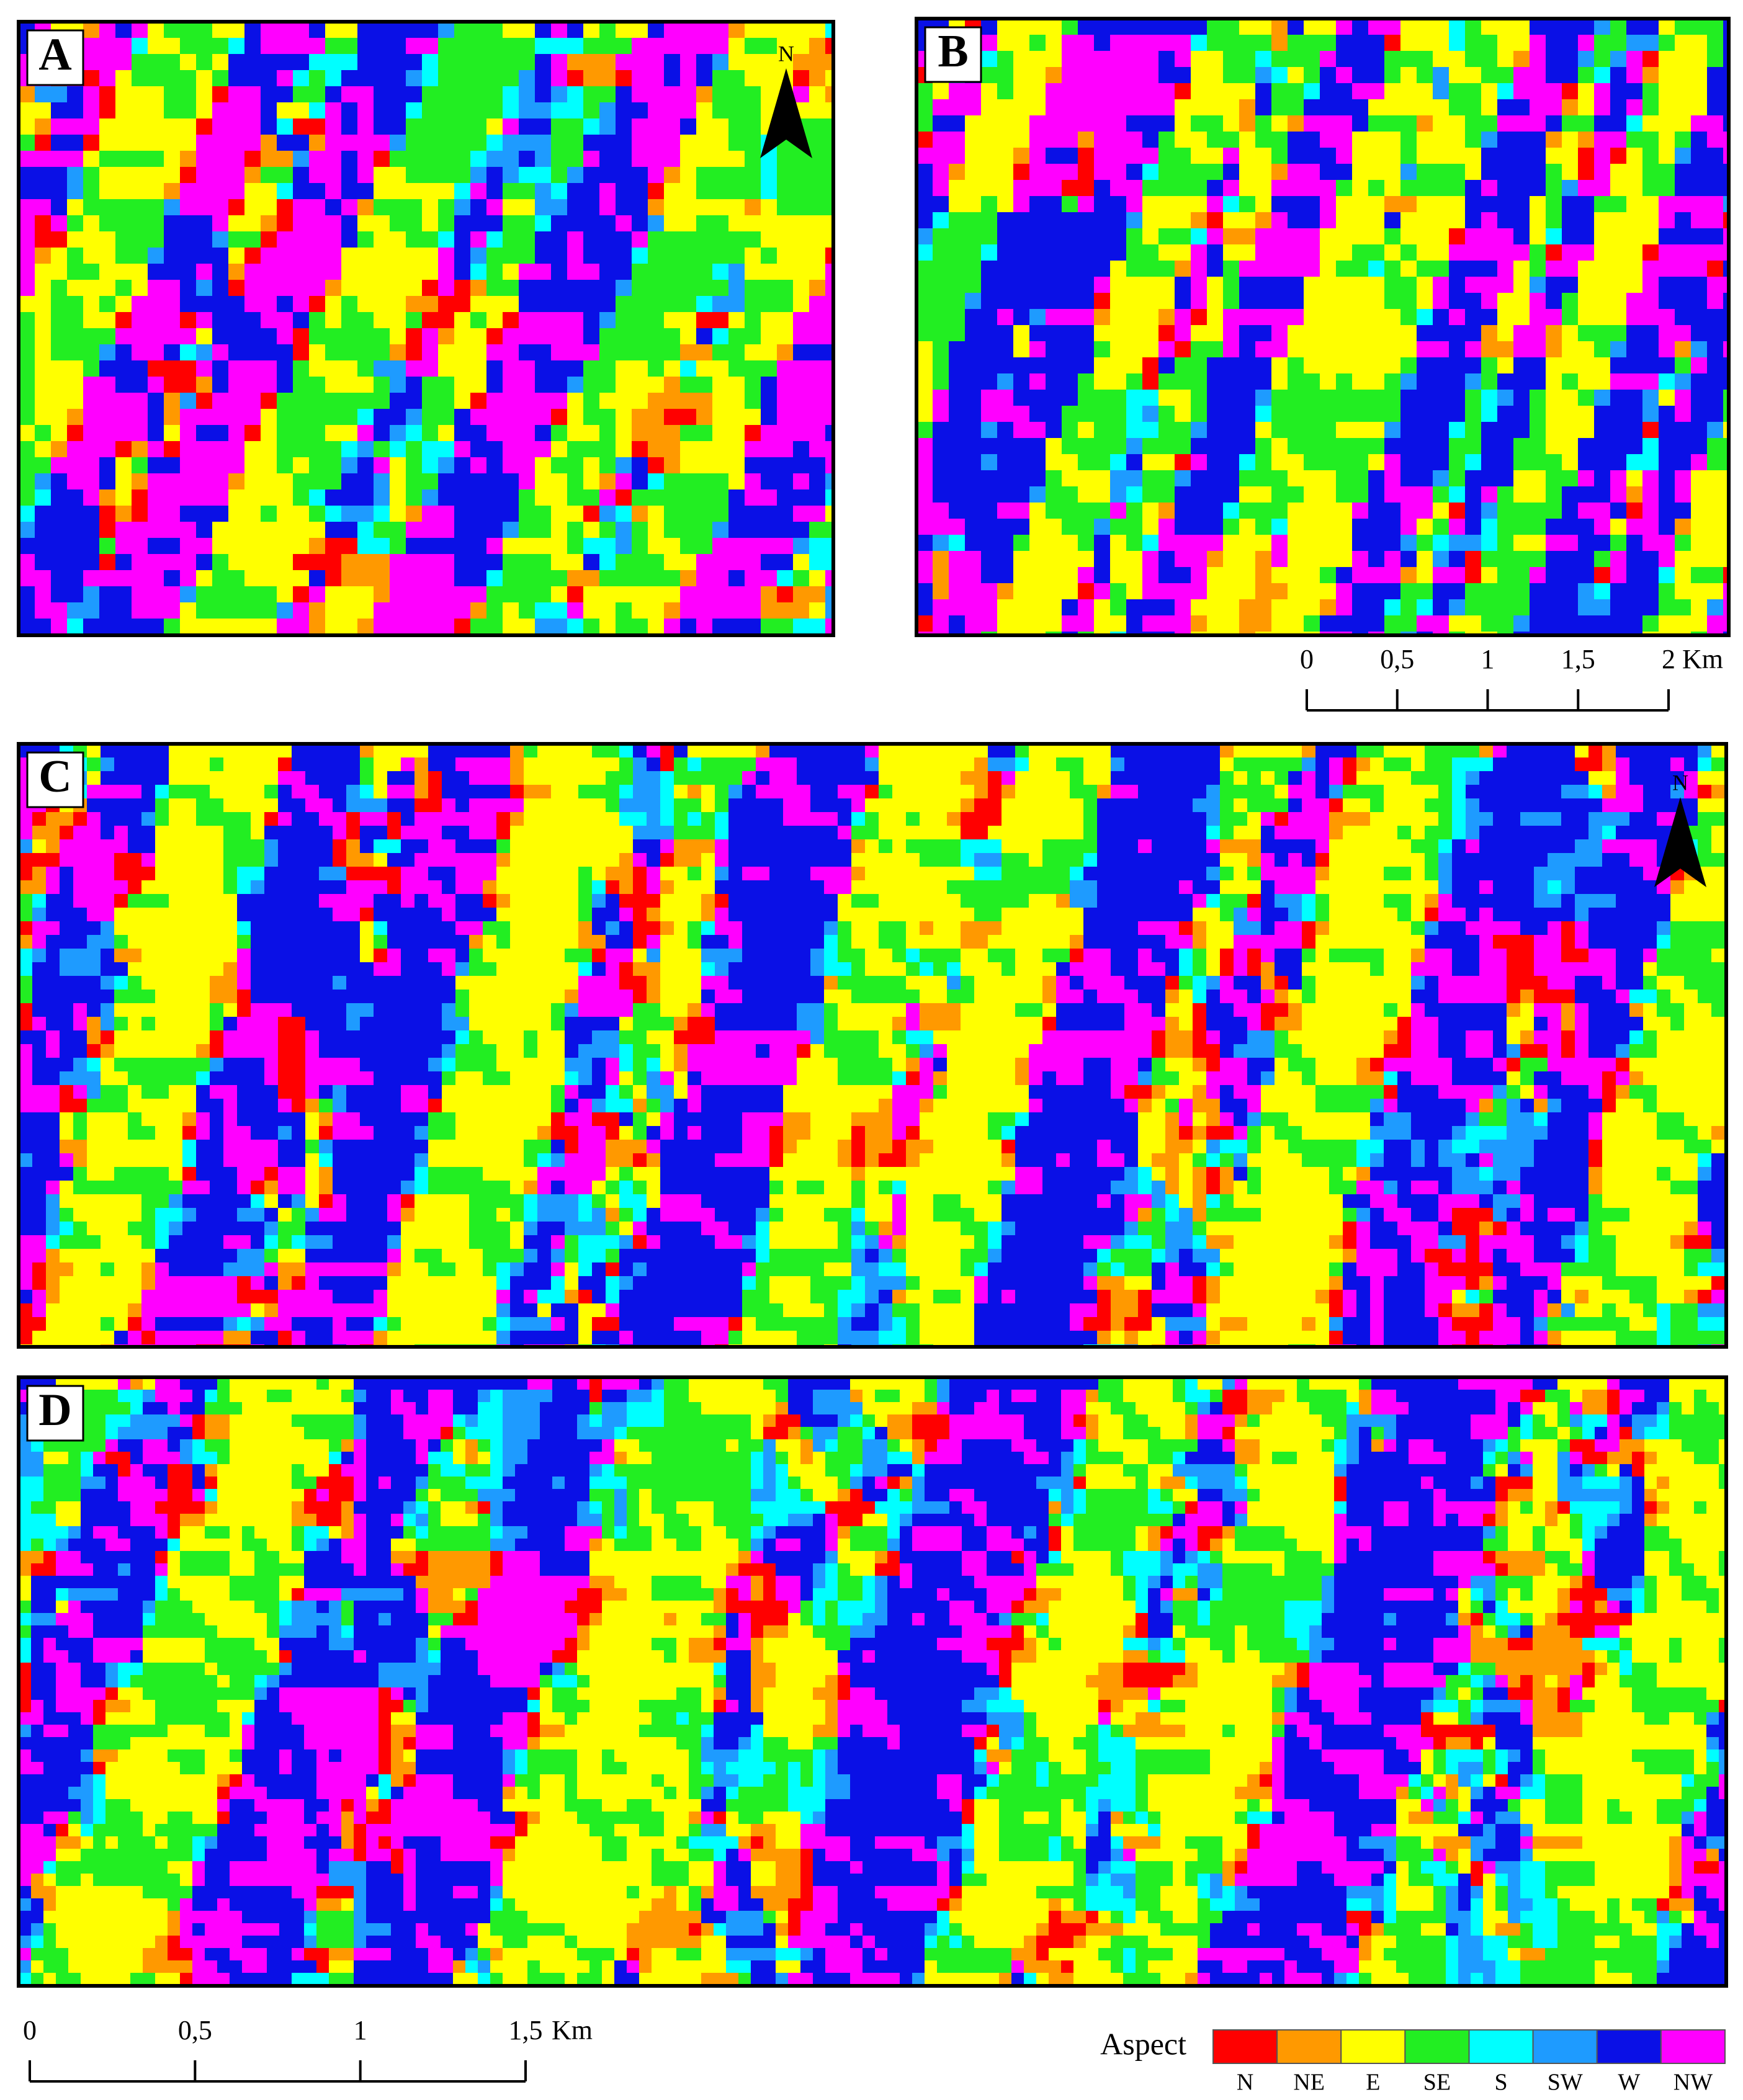 This screenshot has height=2100, width=1743. What do you see at coordinates (426, 329) in the screenshot?
I see `aspect-raster` at bounding box center [426, 329].